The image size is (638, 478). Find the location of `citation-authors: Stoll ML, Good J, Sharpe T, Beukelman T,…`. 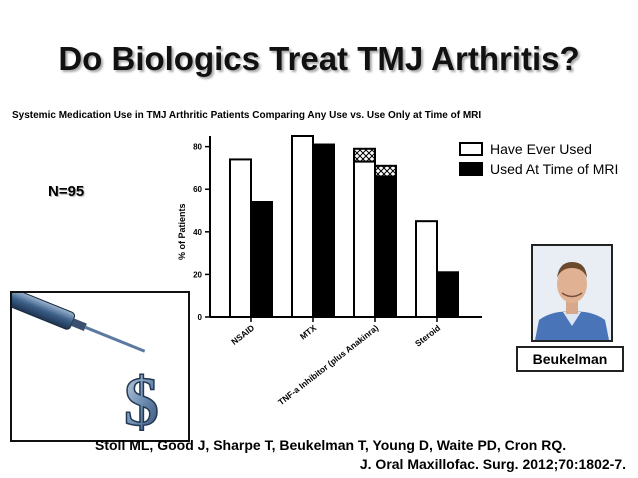

citation-authors: Stoll ML, Good J, Sharpe T, Beukelman T,… is located at coordinates (331, 445).